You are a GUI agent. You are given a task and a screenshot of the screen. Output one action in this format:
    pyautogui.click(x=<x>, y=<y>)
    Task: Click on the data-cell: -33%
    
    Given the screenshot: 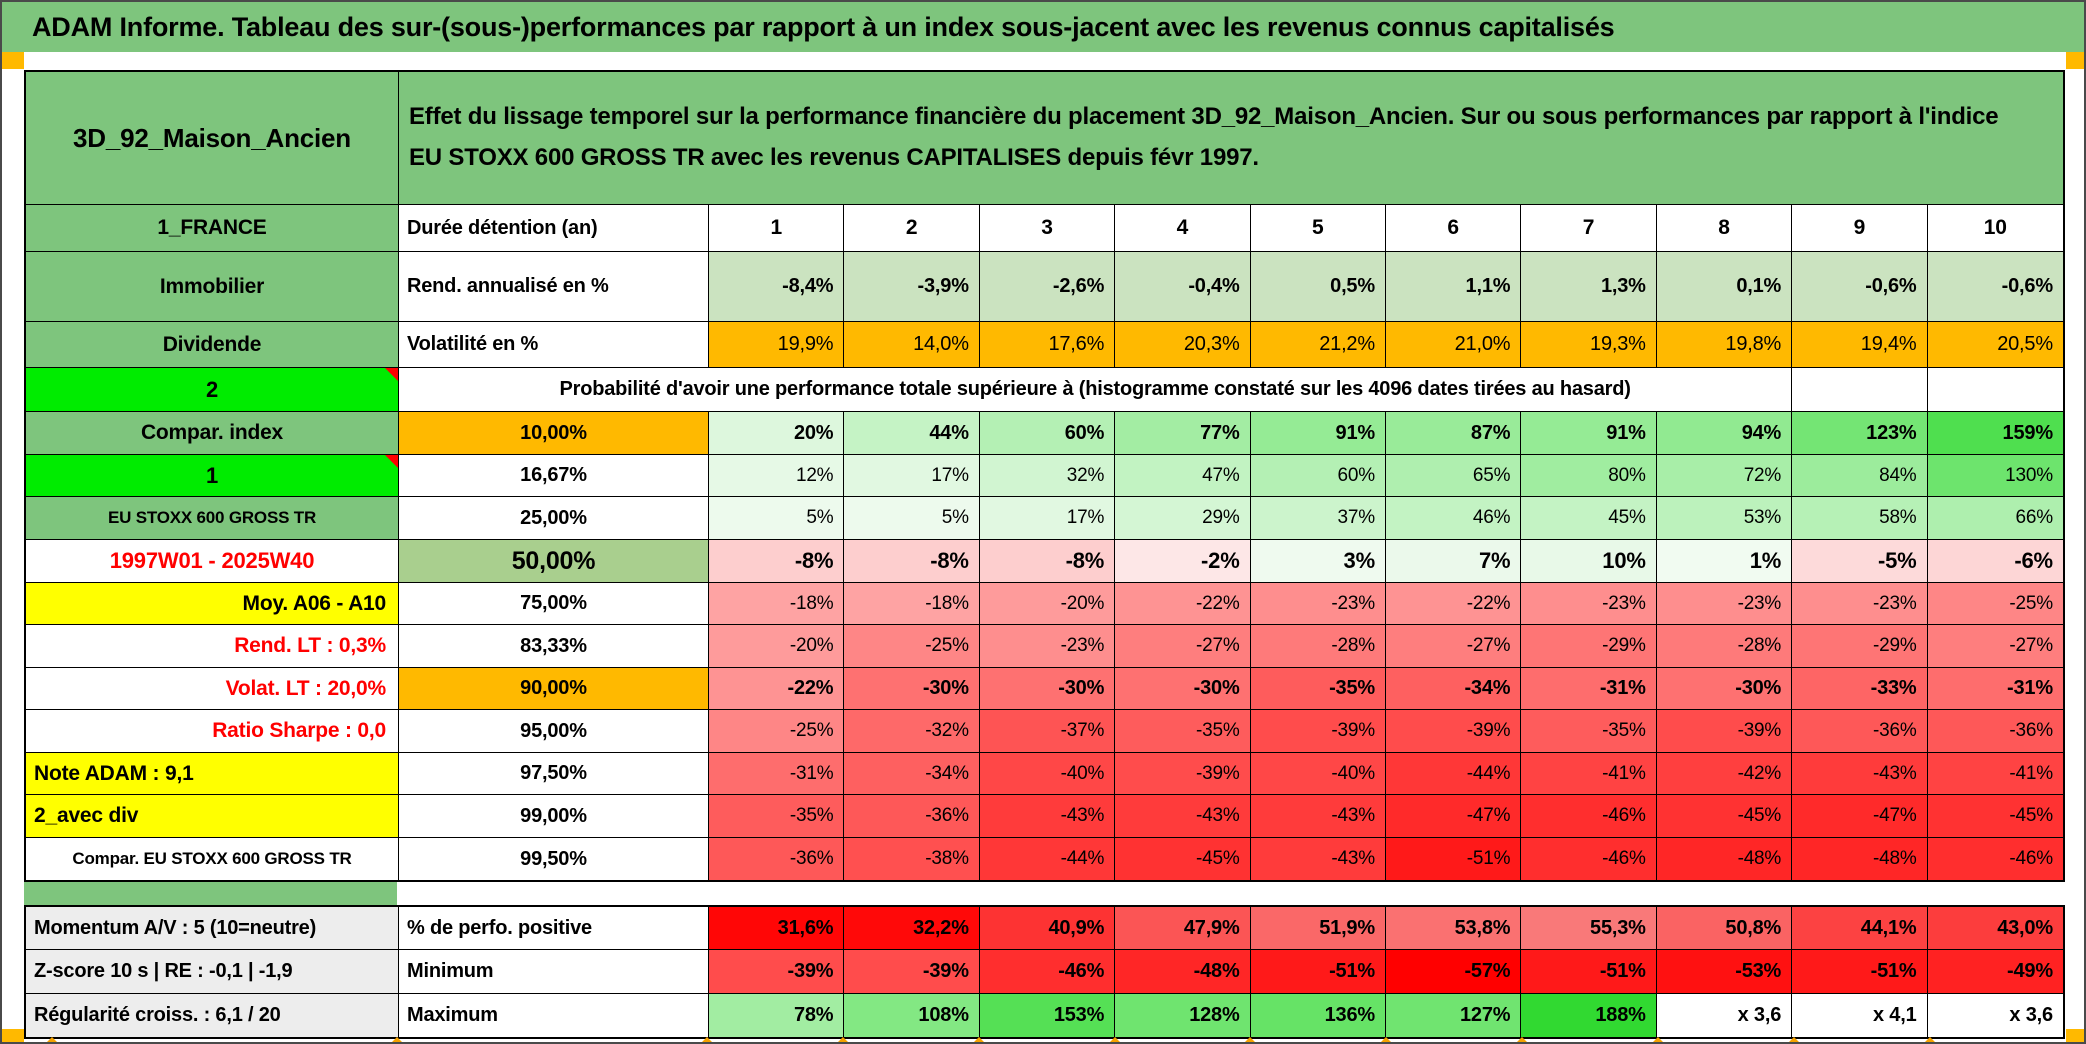 What is the action you would take?
    pyautogui.click(x=1860, y=689)
    